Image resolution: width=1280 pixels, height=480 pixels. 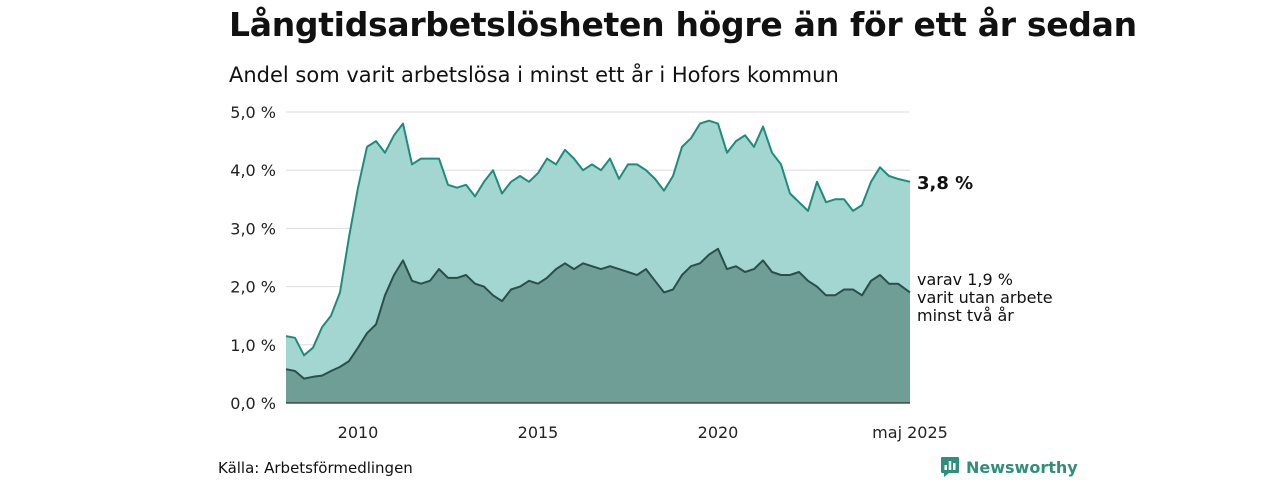 What do you see at coordinates (950, 467) in the screenshot?
I see `newsworthy-chart-logo-icon` at bounding box center [950, 467].